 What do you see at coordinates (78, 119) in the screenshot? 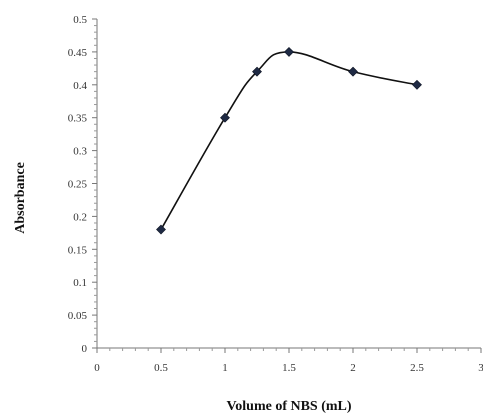
I see `y-tick-label: 0.35` at bounding box center [78, 119].